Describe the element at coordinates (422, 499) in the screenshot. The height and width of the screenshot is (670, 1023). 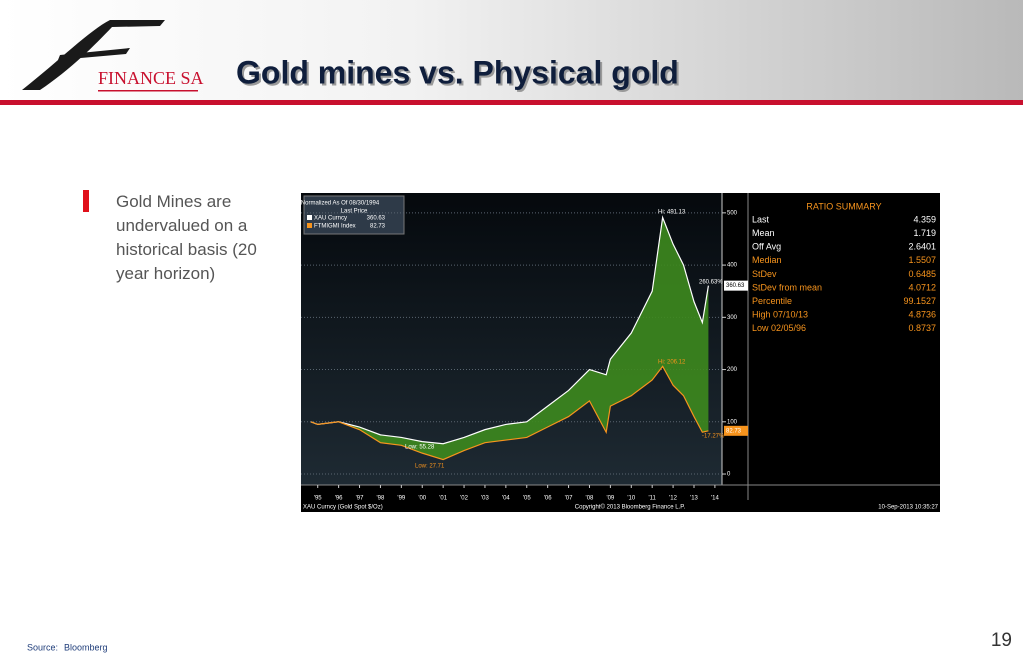
I see `x-tick-label: '00` at that location.